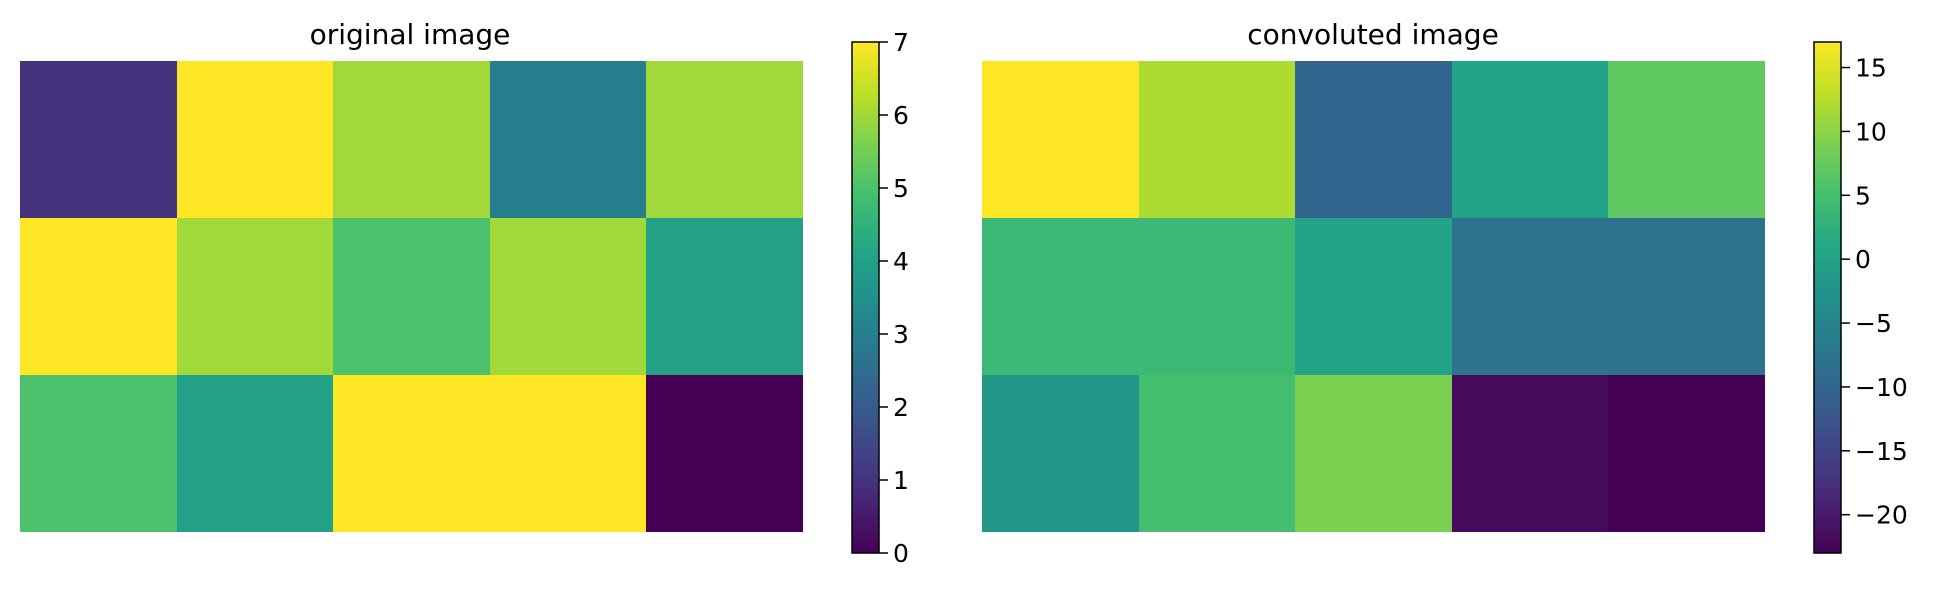 The height and width of the screenshot is (590, 1937). I want to click on colorbar-tick-label: 4, so click(901, 261).